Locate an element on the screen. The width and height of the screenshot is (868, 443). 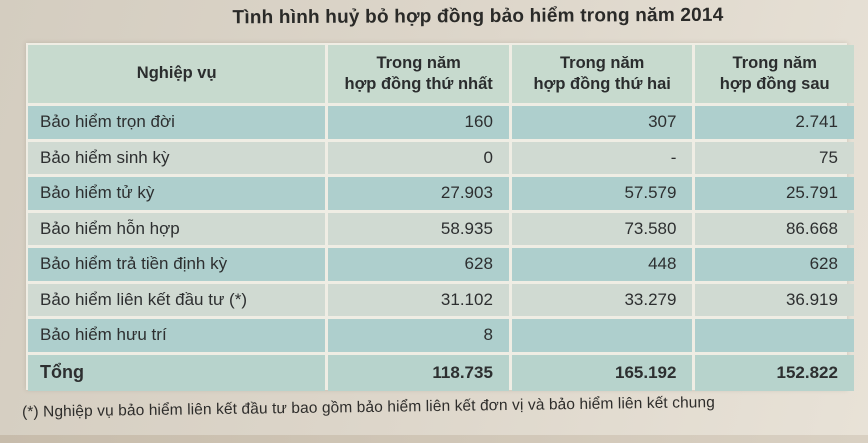
cell-value: 27.903 is located at coordinates (418, 193).